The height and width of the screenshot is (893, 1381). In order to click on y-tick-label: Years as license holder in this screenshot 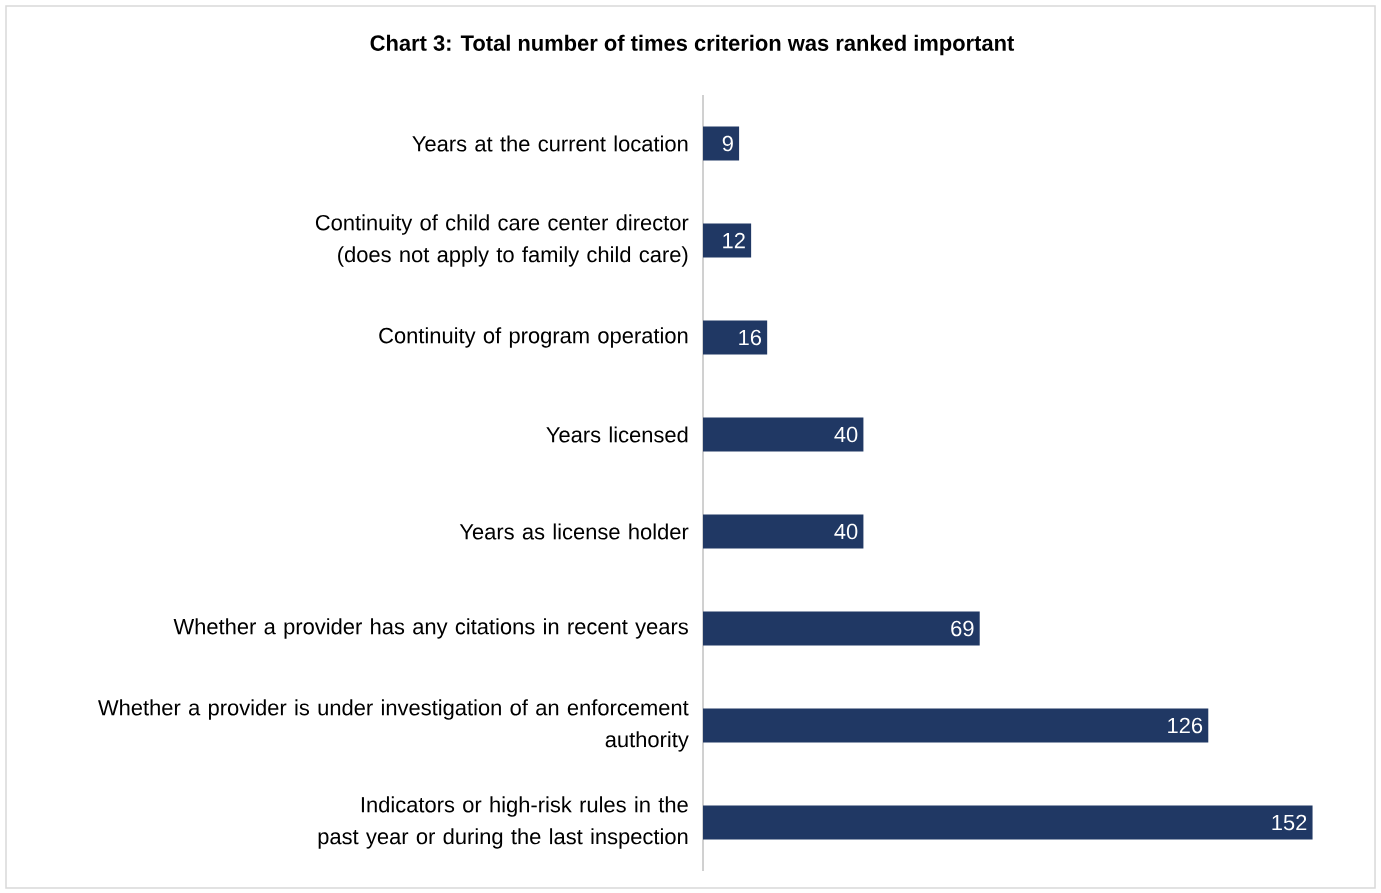, I will do `click(574, 531)`.